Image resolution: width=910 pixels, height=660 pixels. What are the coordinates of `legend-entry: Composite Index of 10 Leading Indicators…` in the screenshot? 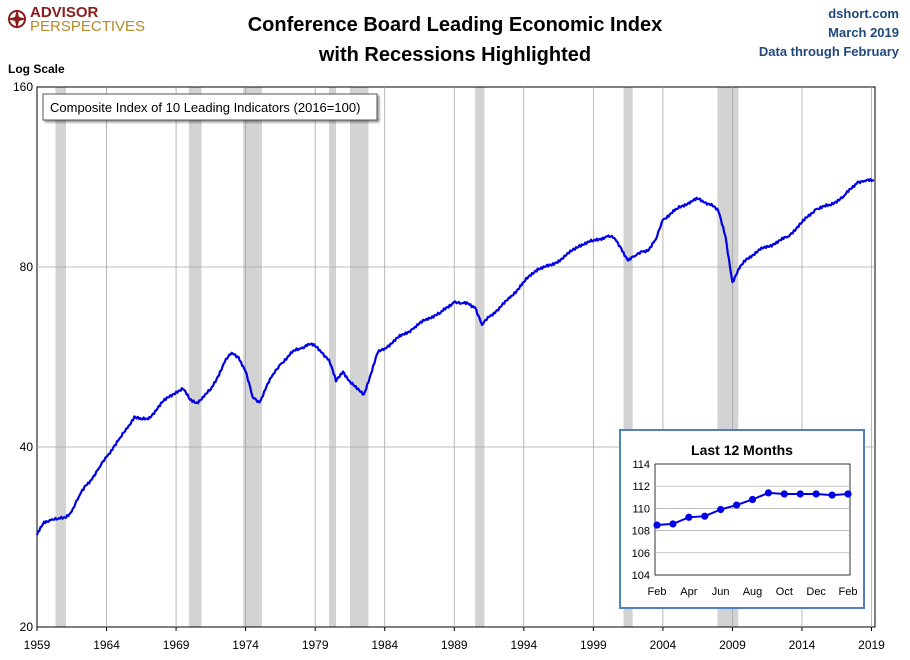 It's located at (205, 107).